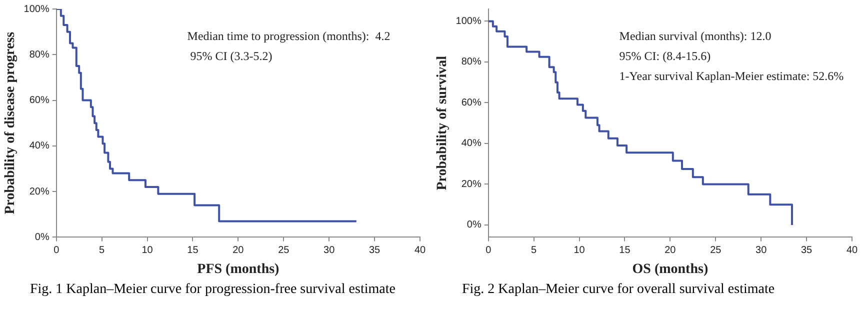 The width and height of the screenshot is (865, 327). I want to click on text: Fig. 1 Kaplan–Meier curve for progression-free survival estimate, so click(212, 290).